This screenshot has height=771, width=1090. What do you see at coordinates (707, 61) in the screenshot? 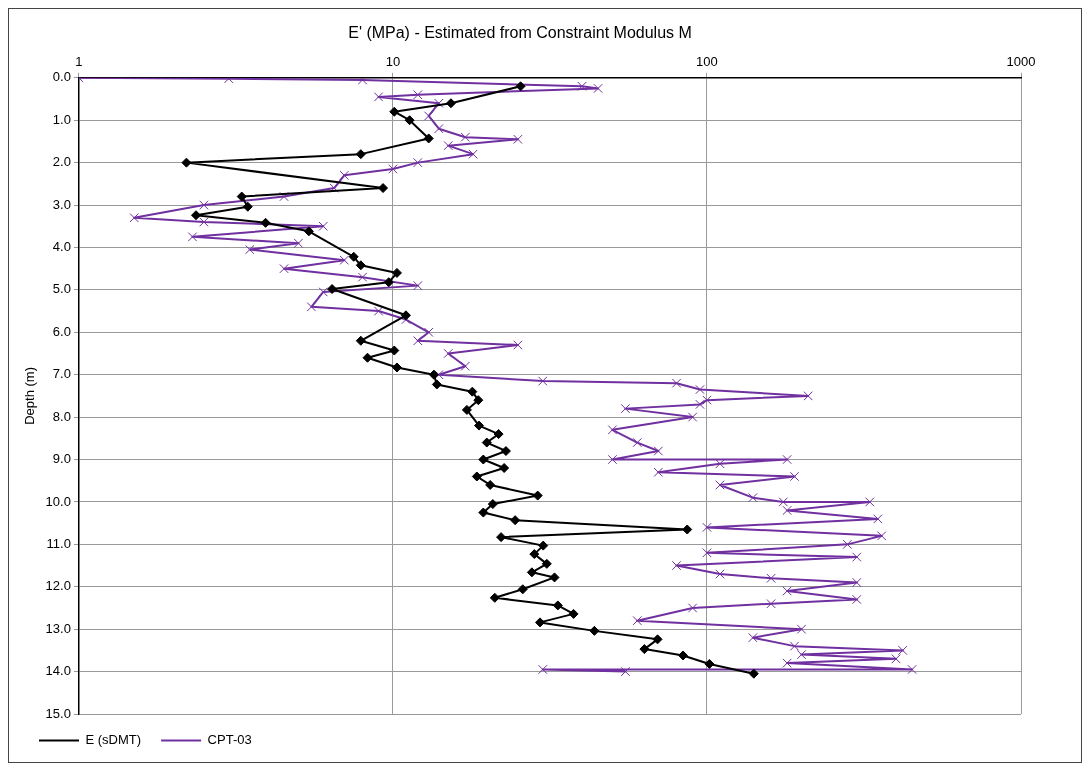
I see `x-tick-label: 100` at bounding box center [707, 61].